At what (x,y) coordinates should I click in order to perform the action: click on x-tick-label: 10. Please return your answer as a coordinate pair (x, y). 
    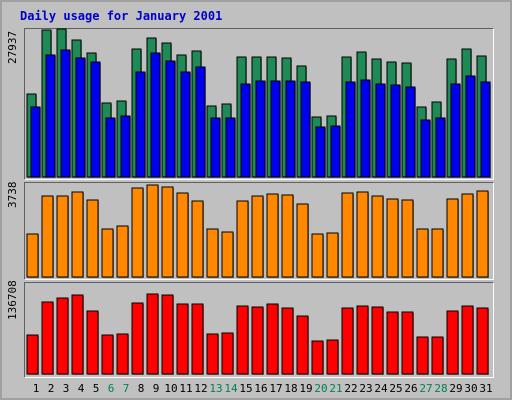
    Looking at the image, I should click on (171, 388).